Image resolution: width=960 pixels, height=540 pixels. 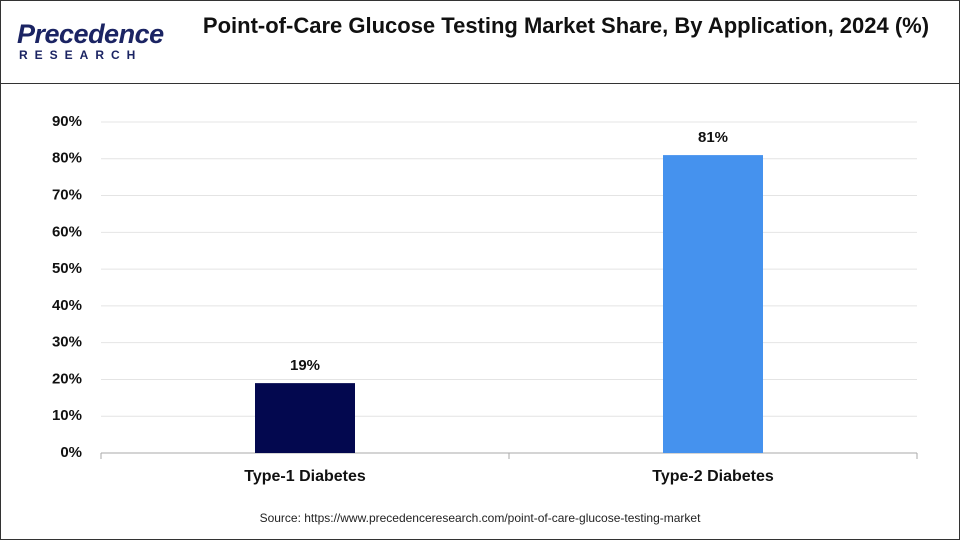 I want to click on value-label: 19%, so click(x=305, y=365).